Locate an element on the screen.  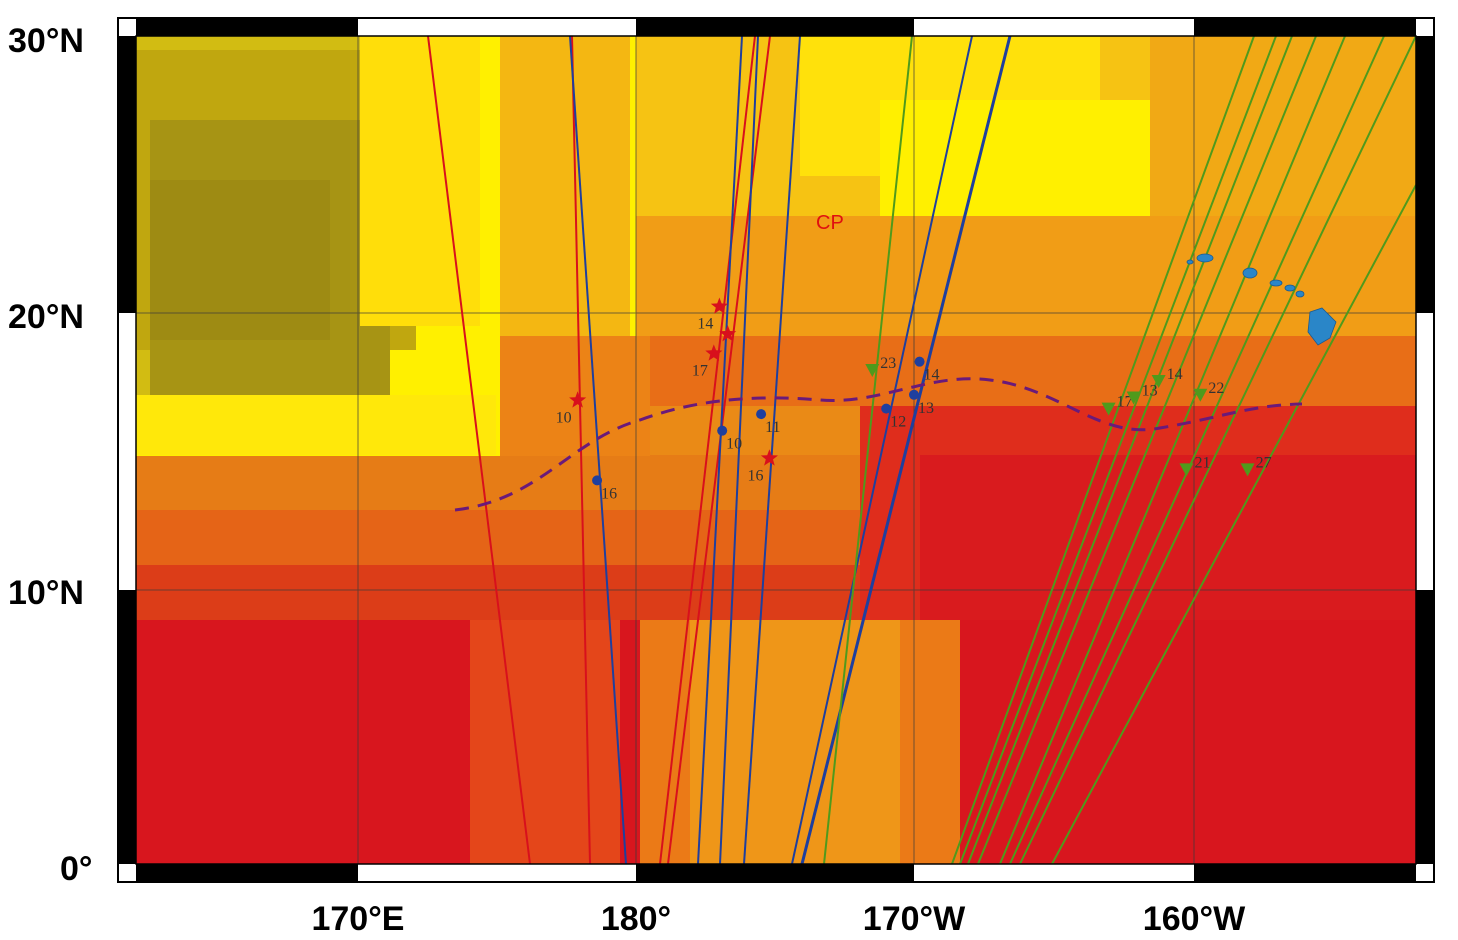
lat-label-30n: 30°N is located at coordinates (46, 41).